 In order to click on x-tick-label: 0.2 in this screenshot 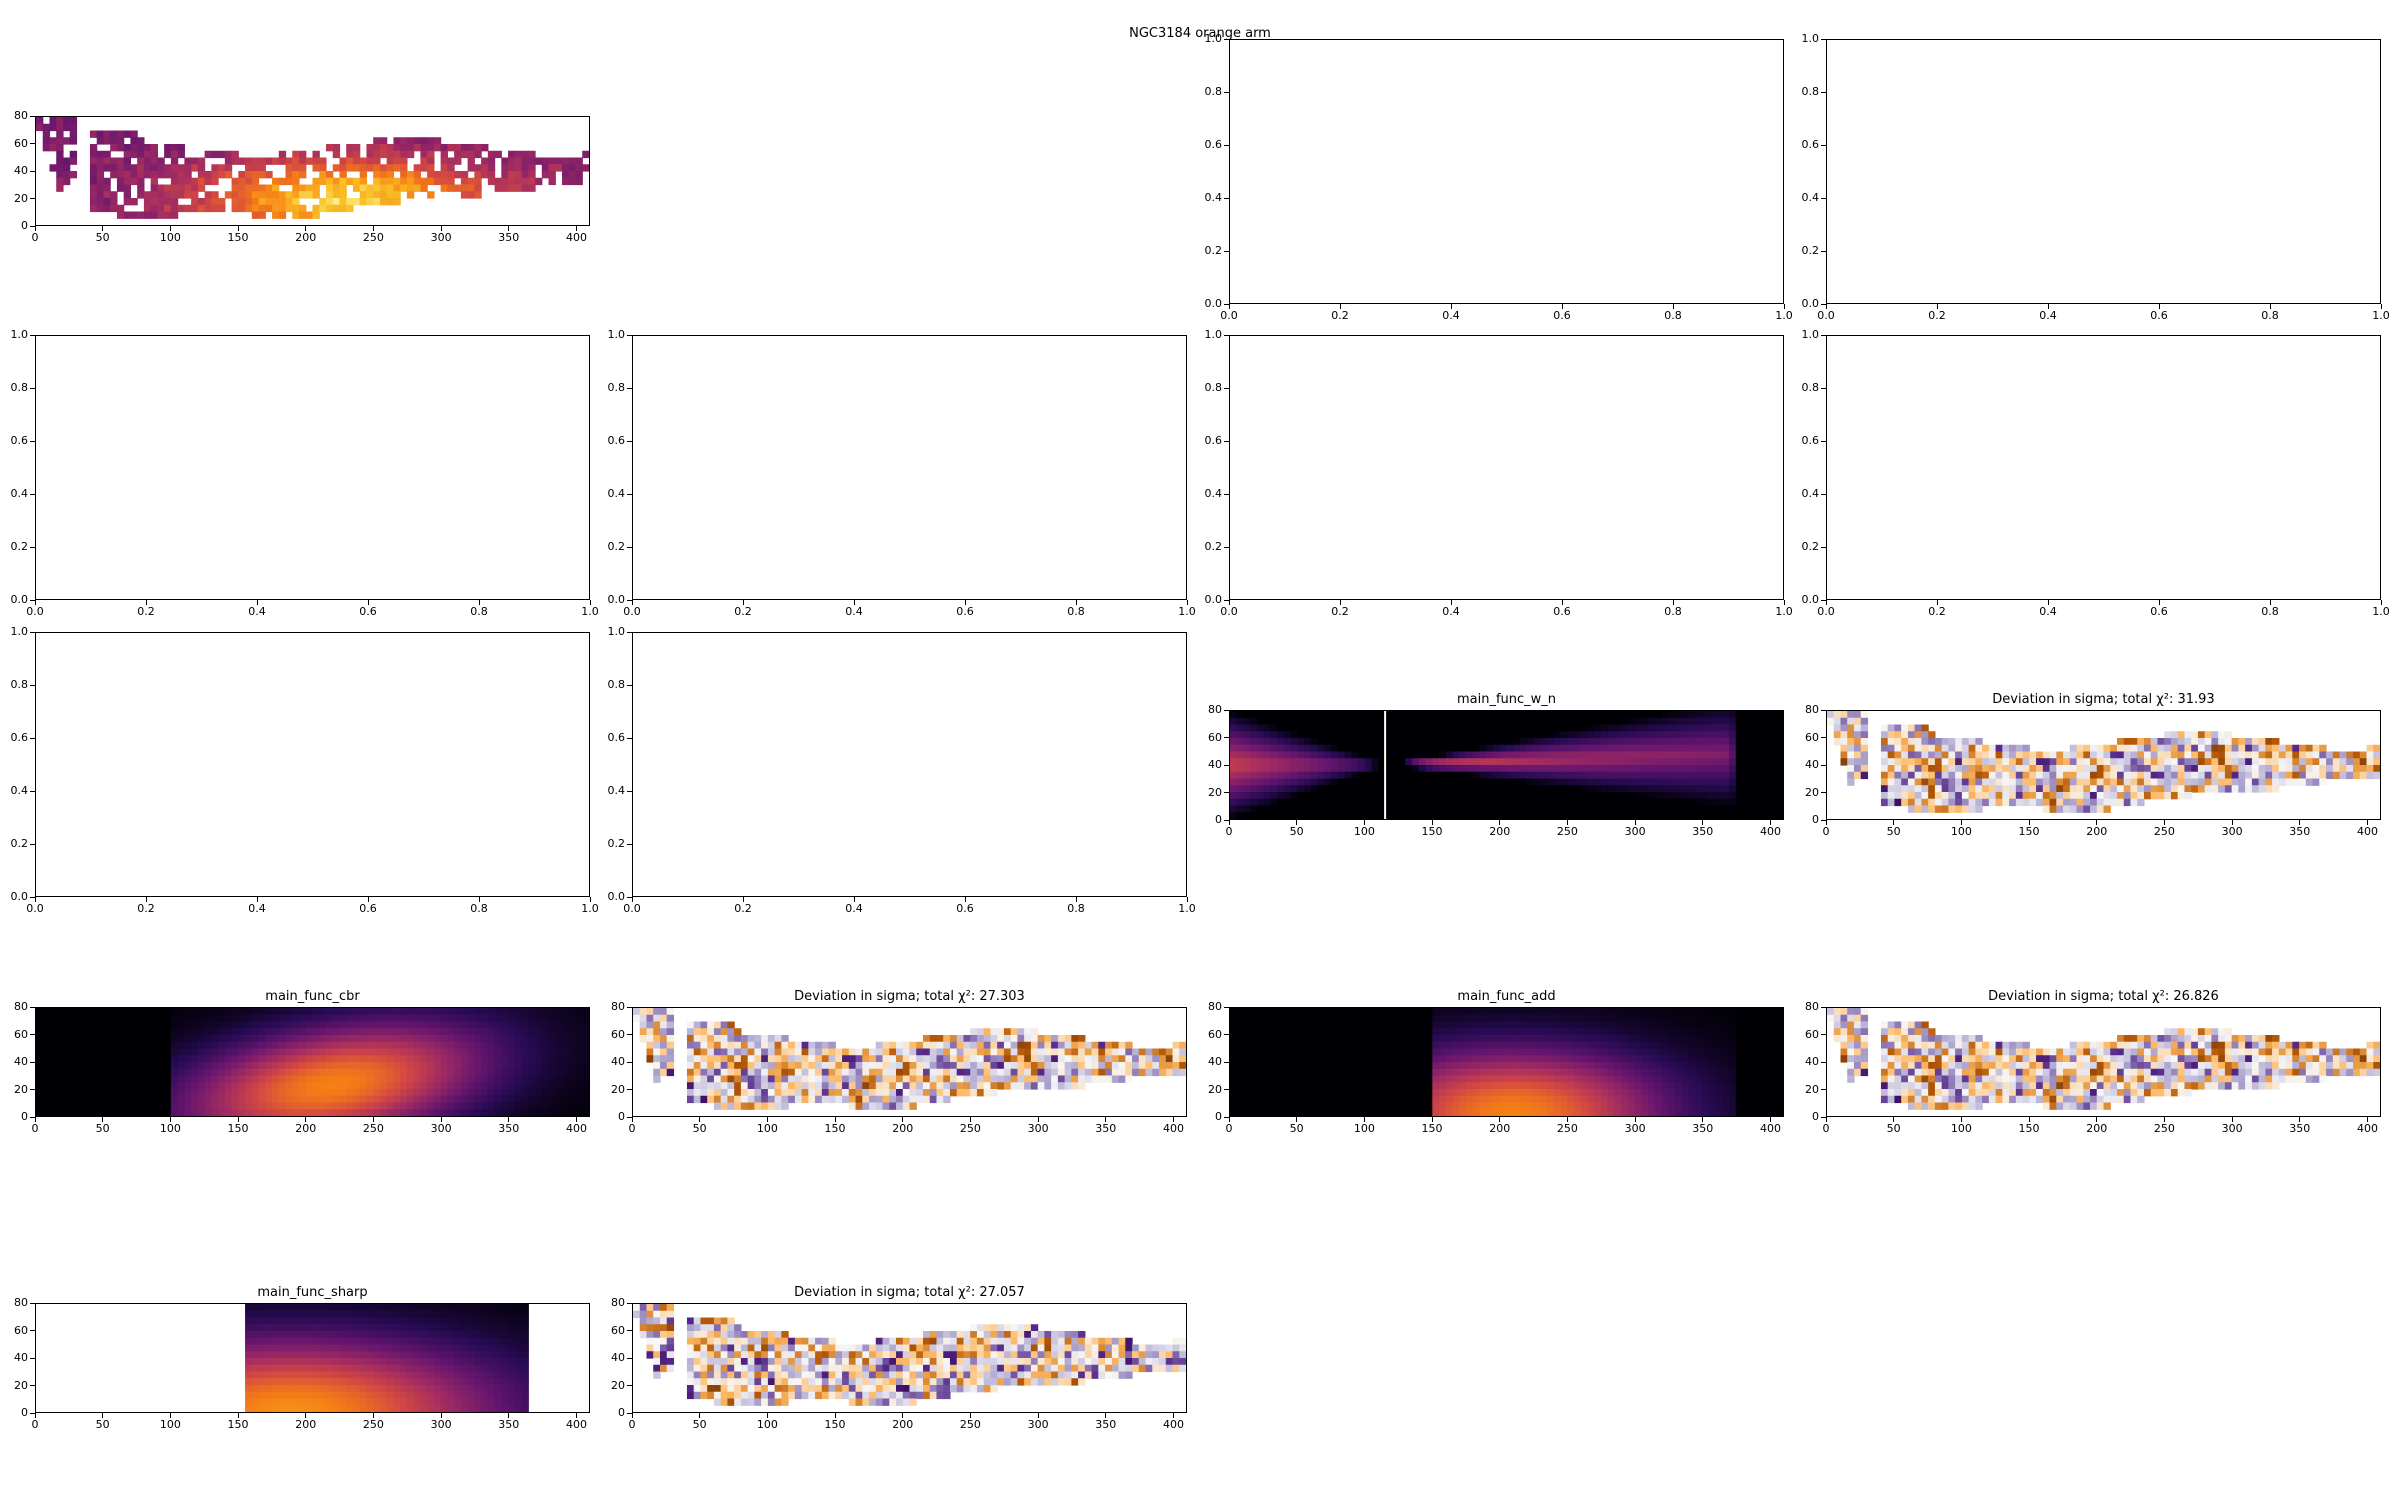, I will do `click(1340, 315)`.